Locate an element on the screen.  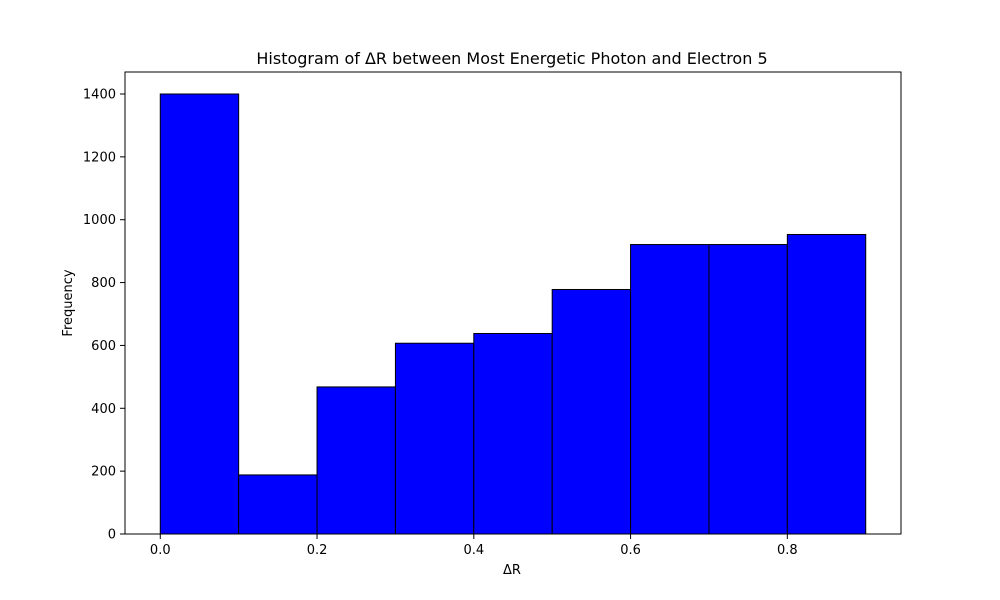
y-tick-label: 1000 is located at coordinates (99, 220).